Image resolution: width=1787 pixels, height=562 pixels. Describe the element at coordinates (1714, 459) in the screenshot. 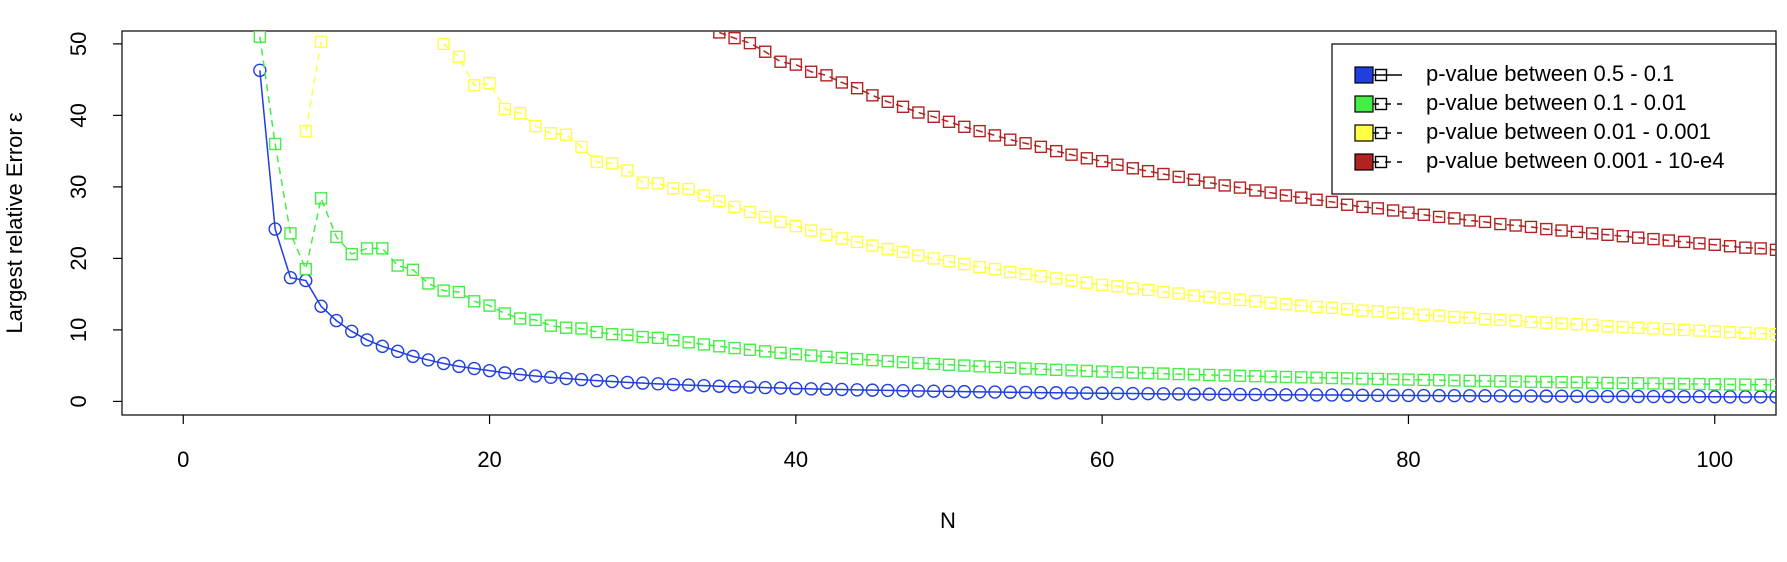

I see `x-tick-label: 100` at that location.